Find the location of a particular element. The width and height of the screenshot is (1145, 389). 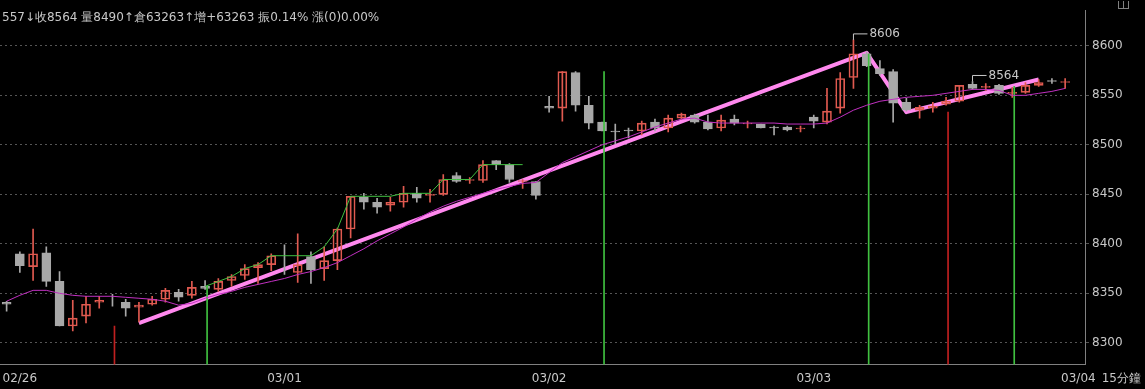

y-tick-label: 8600 is located at coordinates (1107, 44).